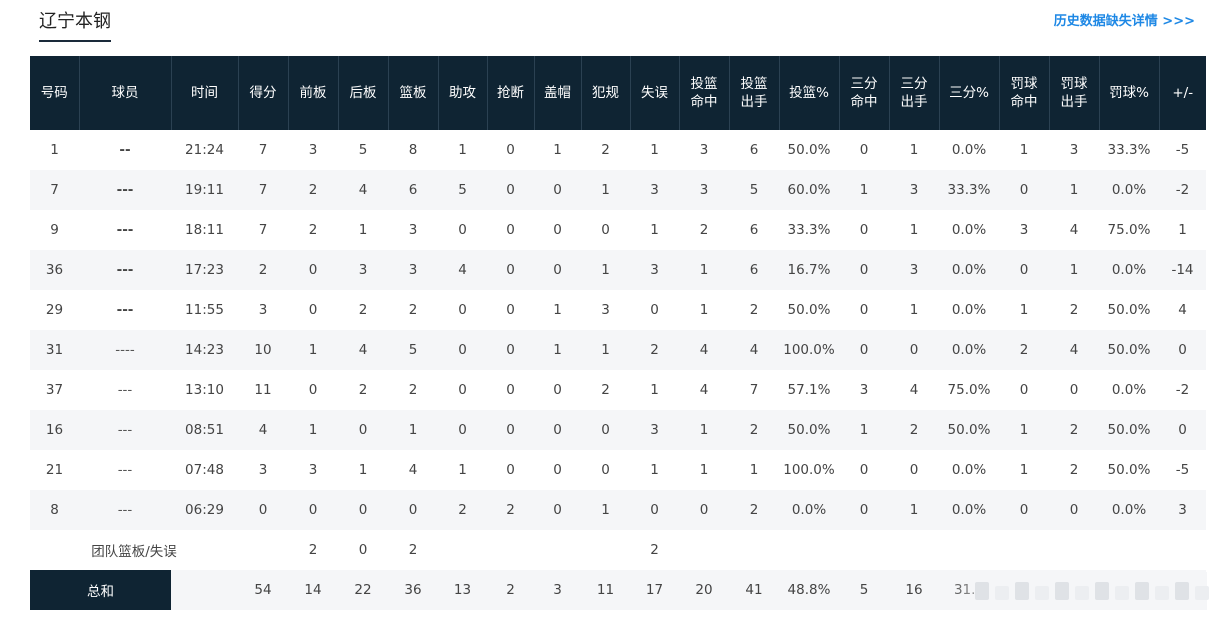  I want to click on column-header: 三分 出手, so click(914, 93).